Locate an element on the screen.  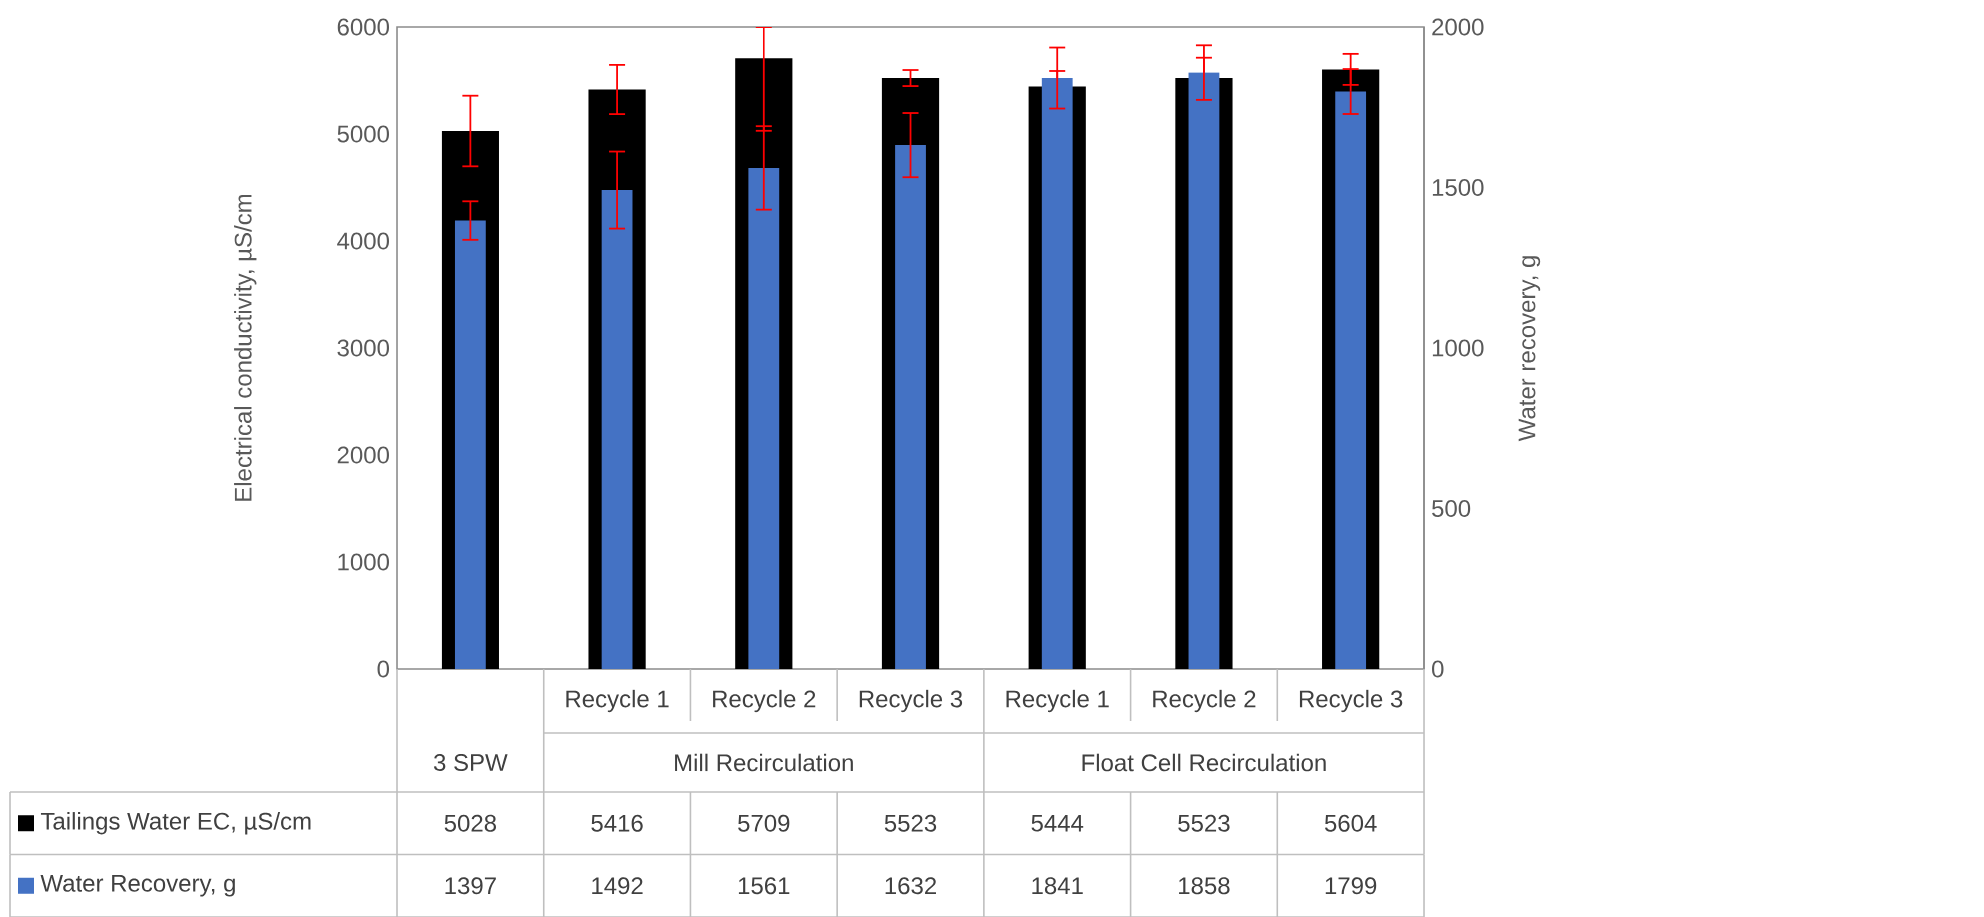
y-tick-label: 5000 is located at coordinates (363, 134).